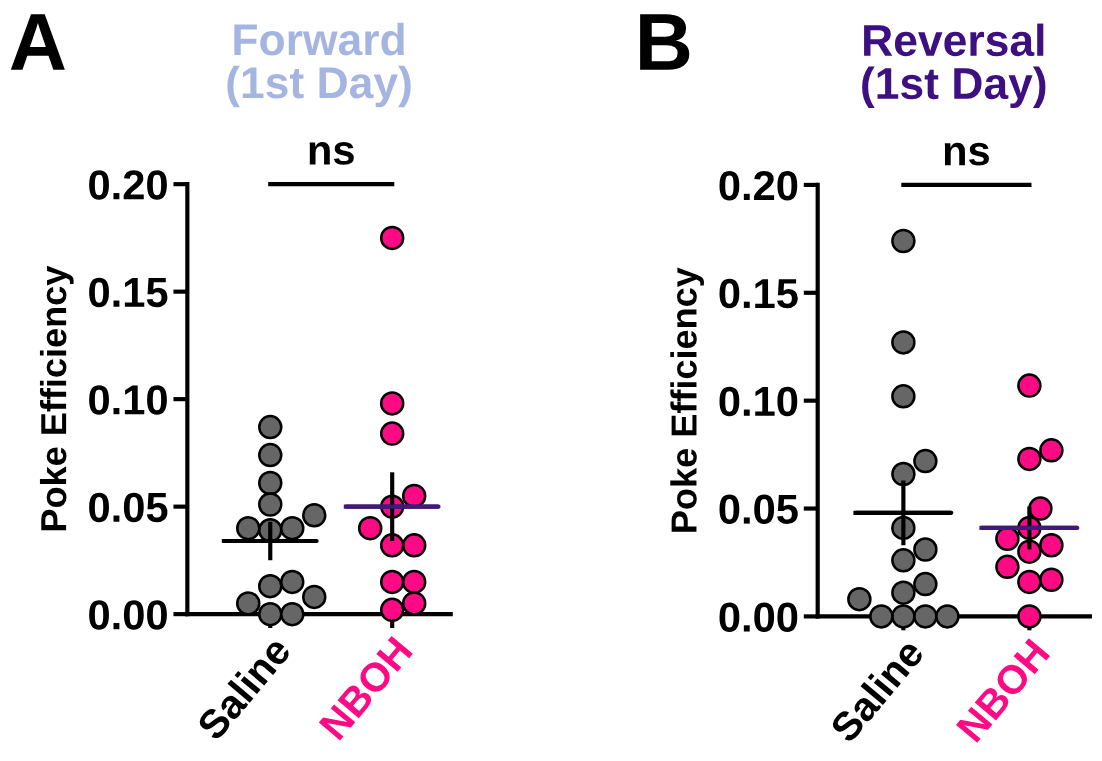 The width and height of the screenshot is (1102, 761). What do you see at coordinates (319, 65) in the screenshot?
I see `chart-title: Forward (1st Day)` at bounding box center [319, 65].